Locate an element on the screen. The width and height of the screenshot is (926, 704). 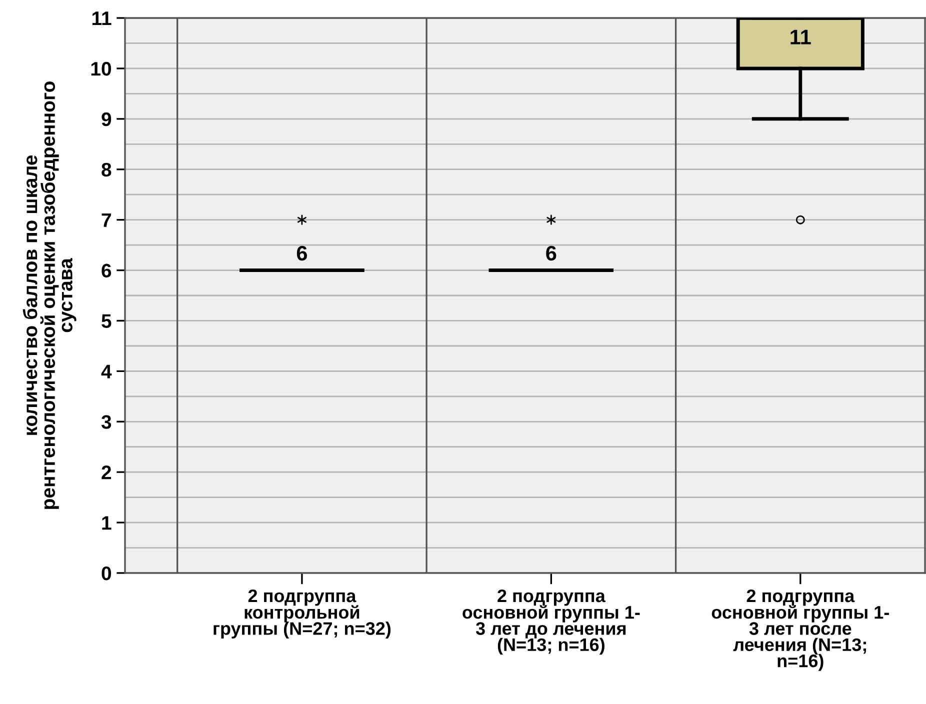
y-tick-label: 7 is located at coordinates (106, 220).